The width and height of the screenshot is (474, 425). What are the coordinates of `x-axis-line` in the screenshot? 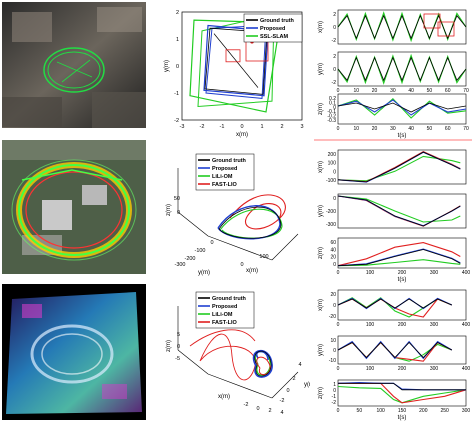 It's located at (240, 386).